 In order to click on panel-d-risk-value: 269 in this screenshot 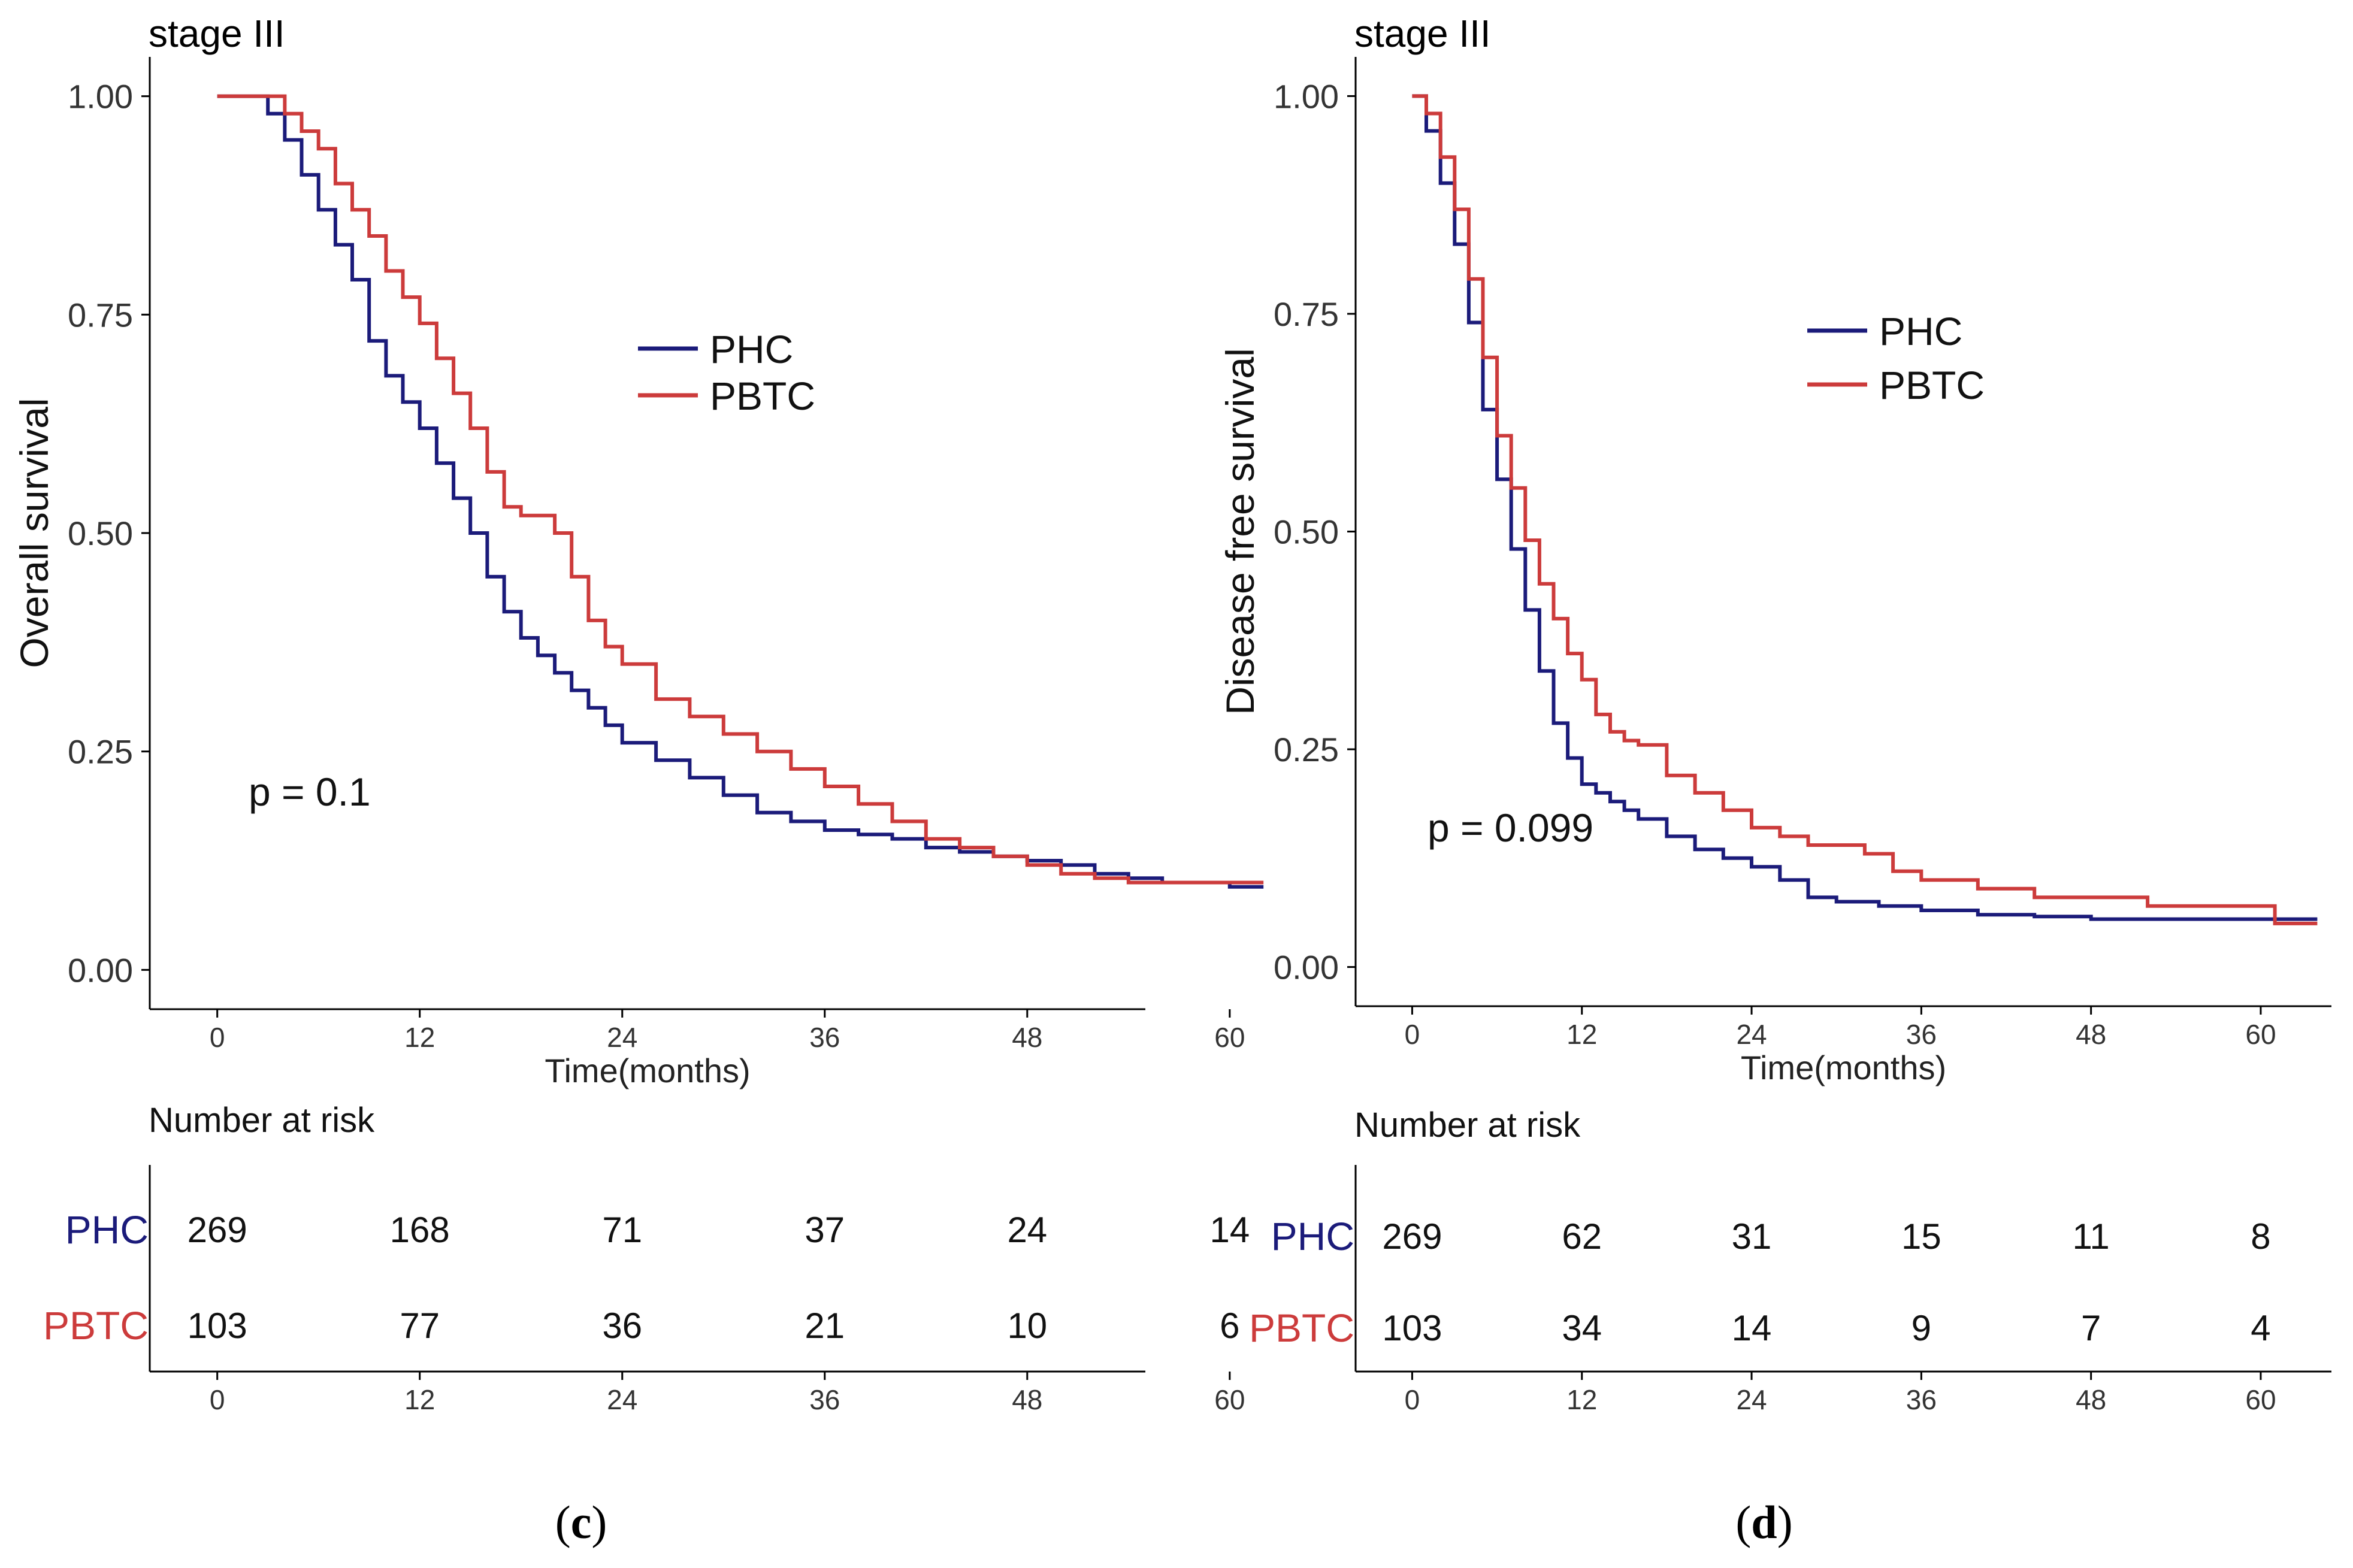, I will do `click(1412, 1236)`.